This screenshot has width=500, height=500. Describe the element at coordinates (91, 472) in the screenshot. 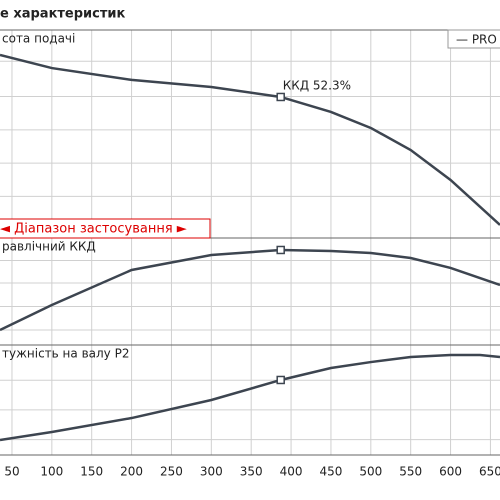

I see `x-tick-label: 150` at that location.